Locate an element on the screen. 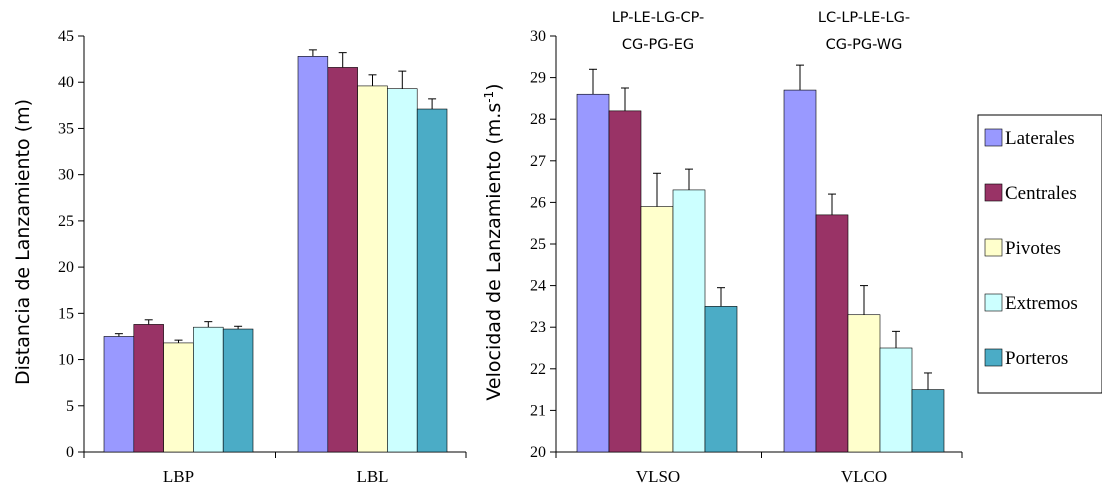 This screenshot has height=495, width=1102. legend-swatch-extremos is located at coordinates (993, 302).